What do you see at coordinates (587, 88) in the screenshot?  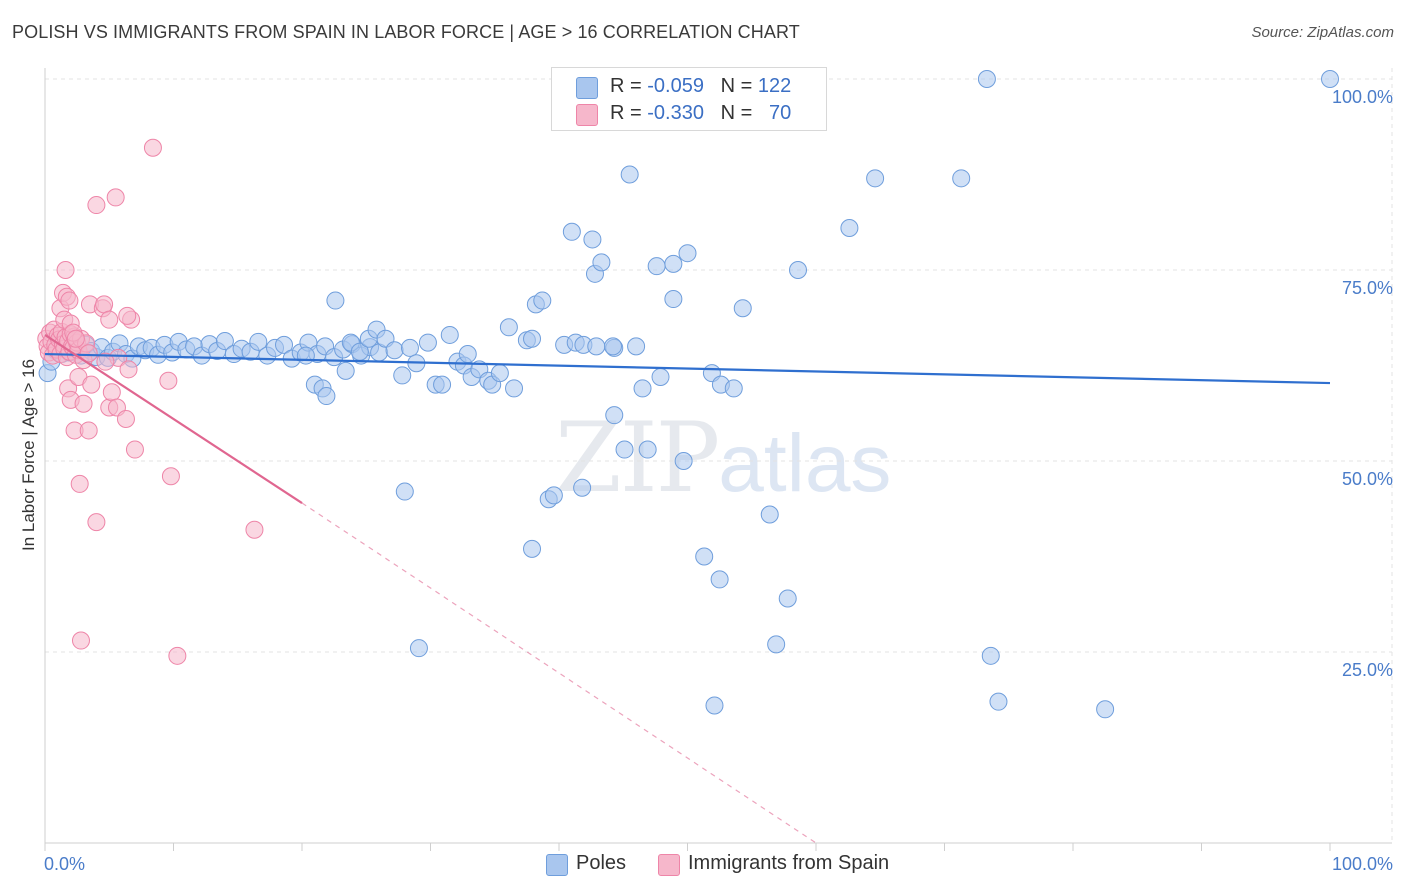 I see `legend-swatch-poles` at bounding box center [587, 88].